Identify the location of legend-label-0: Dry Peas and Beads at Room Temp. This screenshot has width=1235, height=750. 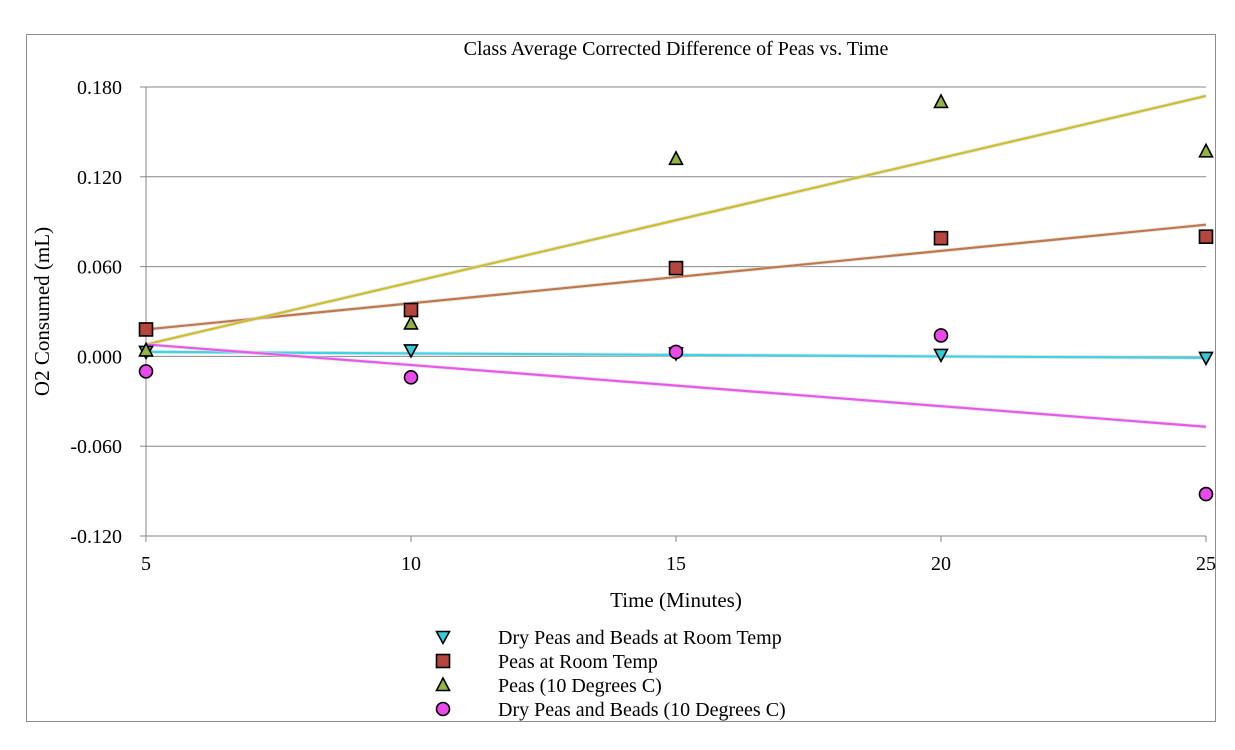
(640, 638).